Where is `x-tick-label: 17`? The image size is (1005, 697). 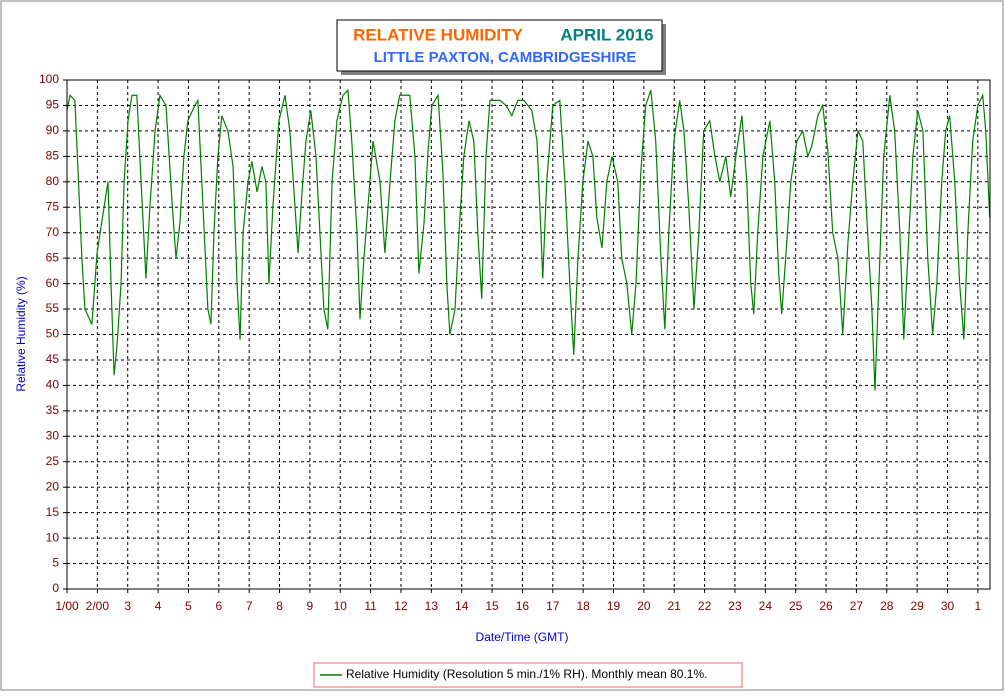
x-tick-label: 17 is located at coordinates (553, 606).